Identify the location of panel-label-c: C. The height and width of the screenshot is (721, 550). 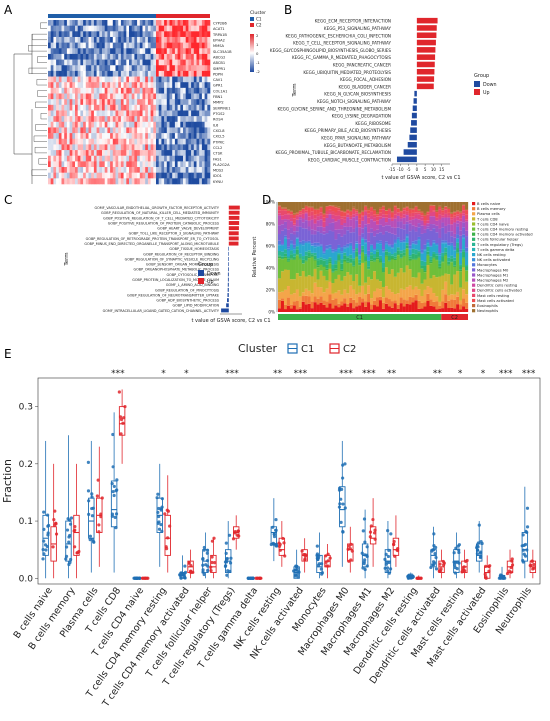
(8, 200).